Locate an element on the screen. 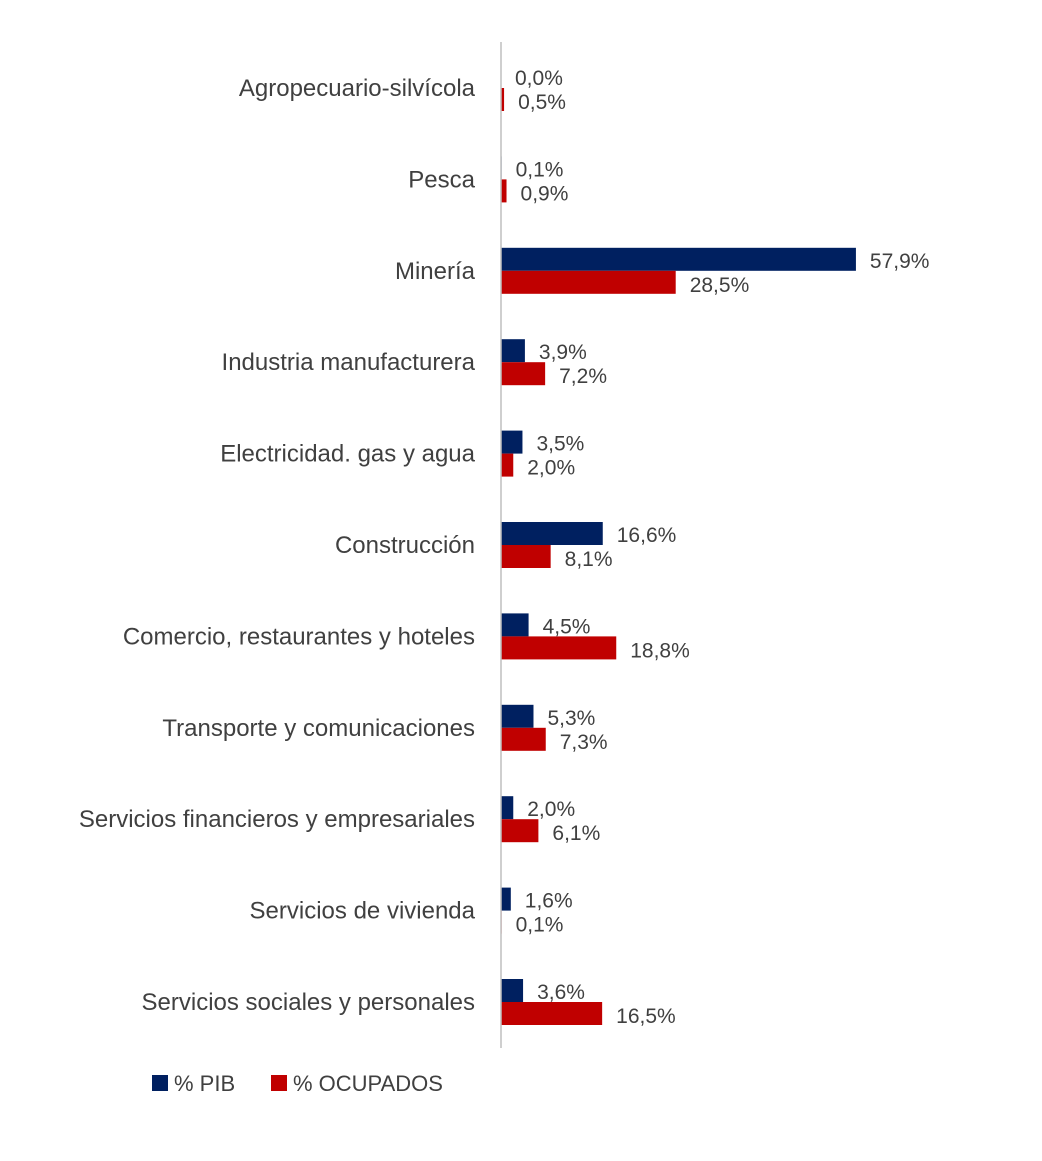 The width and height of the screenshot is (1042, 1161). bar-pib-servicios-financieros-y-empresariales is located at coordinates (507, 808).